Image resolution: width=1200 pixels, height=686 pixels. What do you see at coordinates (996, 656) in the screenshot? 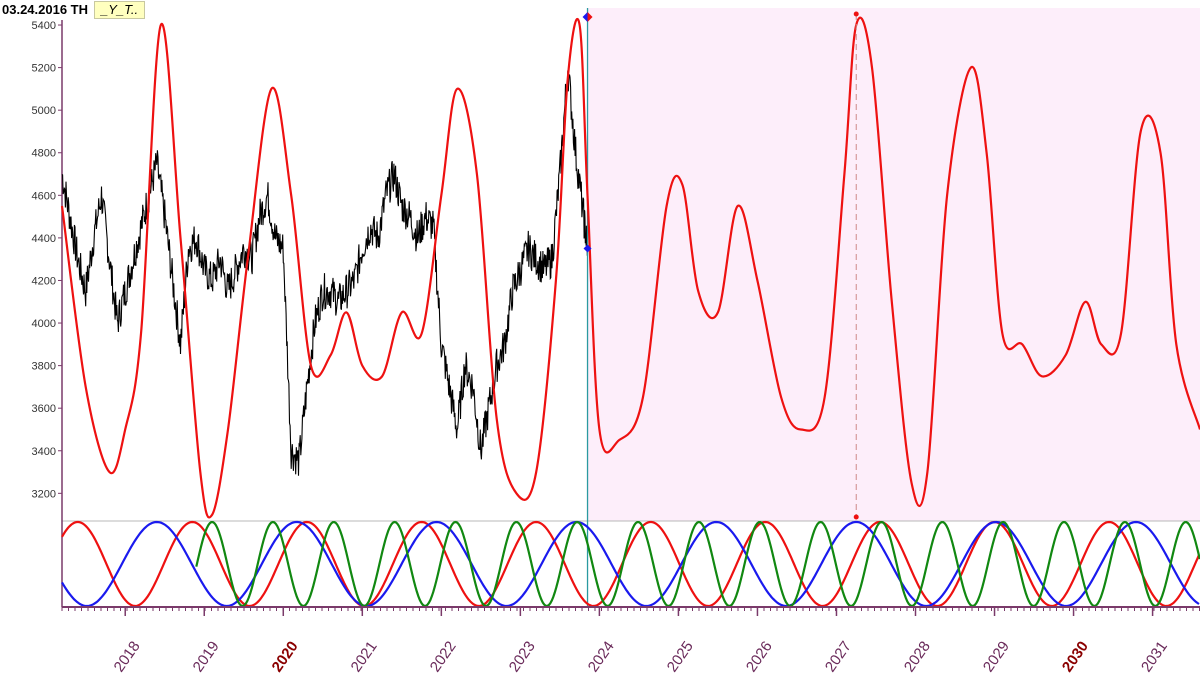
I see `x-tick-label: 2029` at bounding box center [996, 656].